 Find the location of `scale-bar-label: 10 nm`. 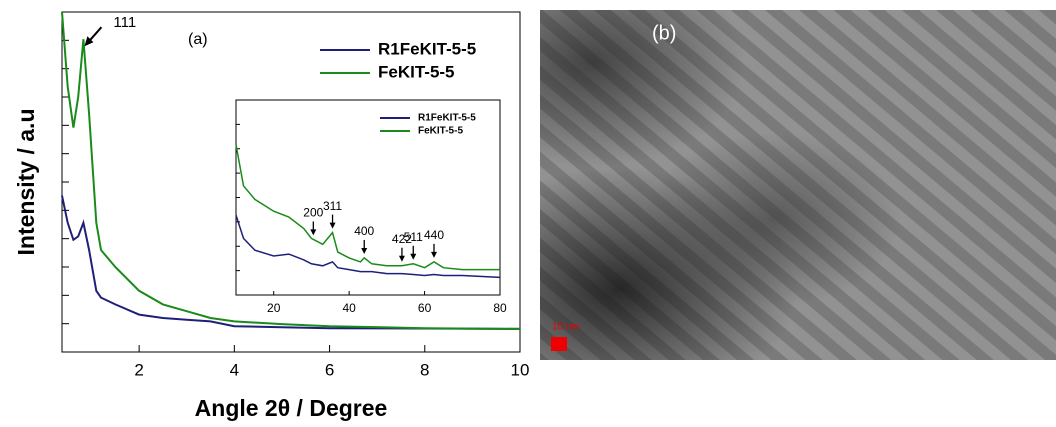

scale-bar-label: 10 nm is located at coordinates (566, 327).